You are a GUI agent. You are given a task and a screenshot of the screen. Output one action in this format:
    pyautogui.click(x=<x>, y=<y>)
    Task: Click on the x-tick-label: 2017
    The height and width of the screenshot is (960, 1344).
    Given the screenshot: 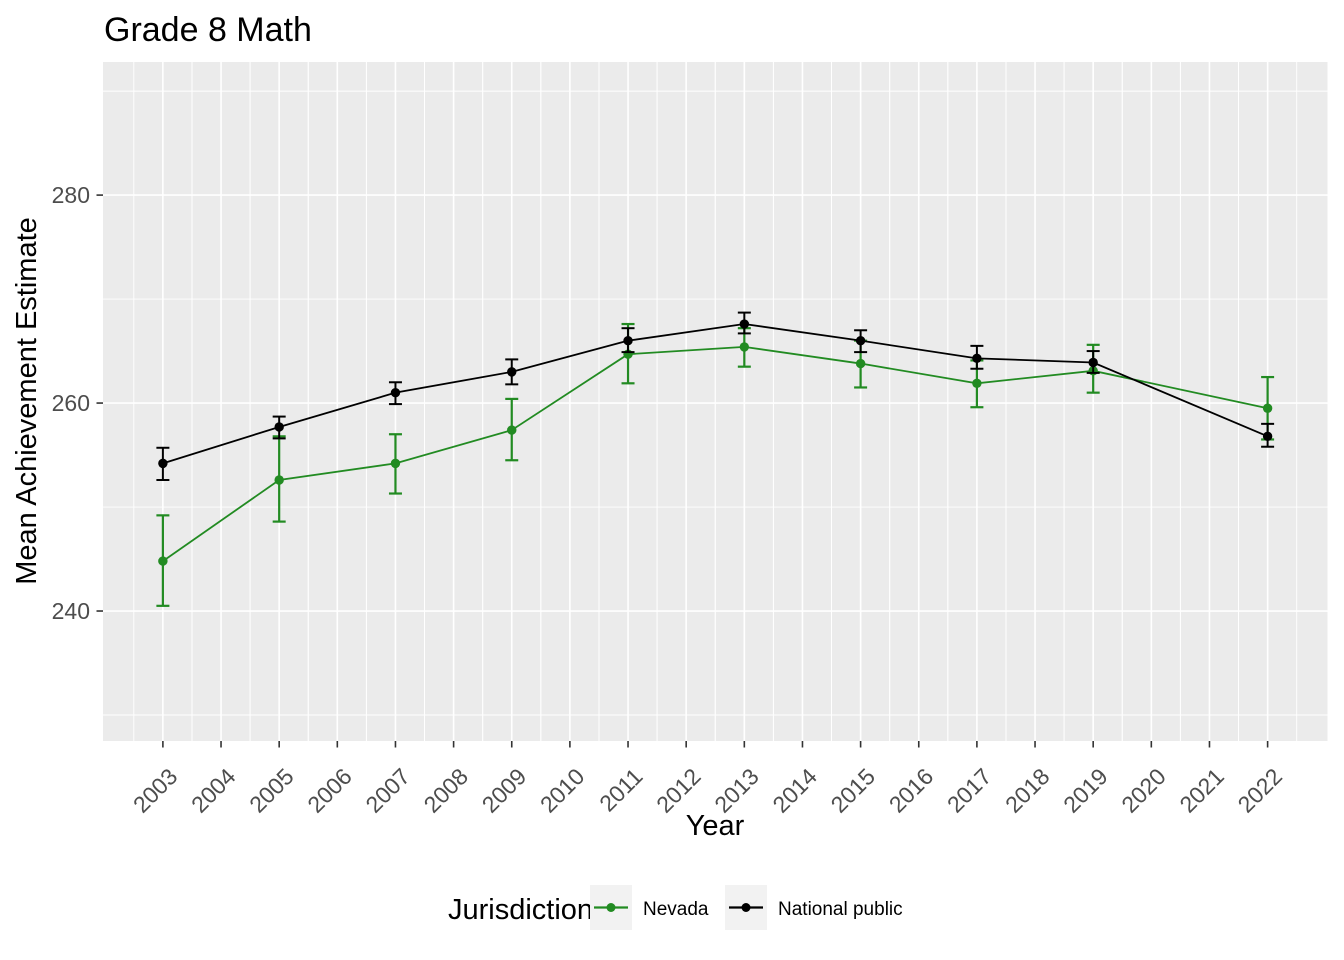 What is the action you would take?
    pyautogui.click(x=969, y=790)
    